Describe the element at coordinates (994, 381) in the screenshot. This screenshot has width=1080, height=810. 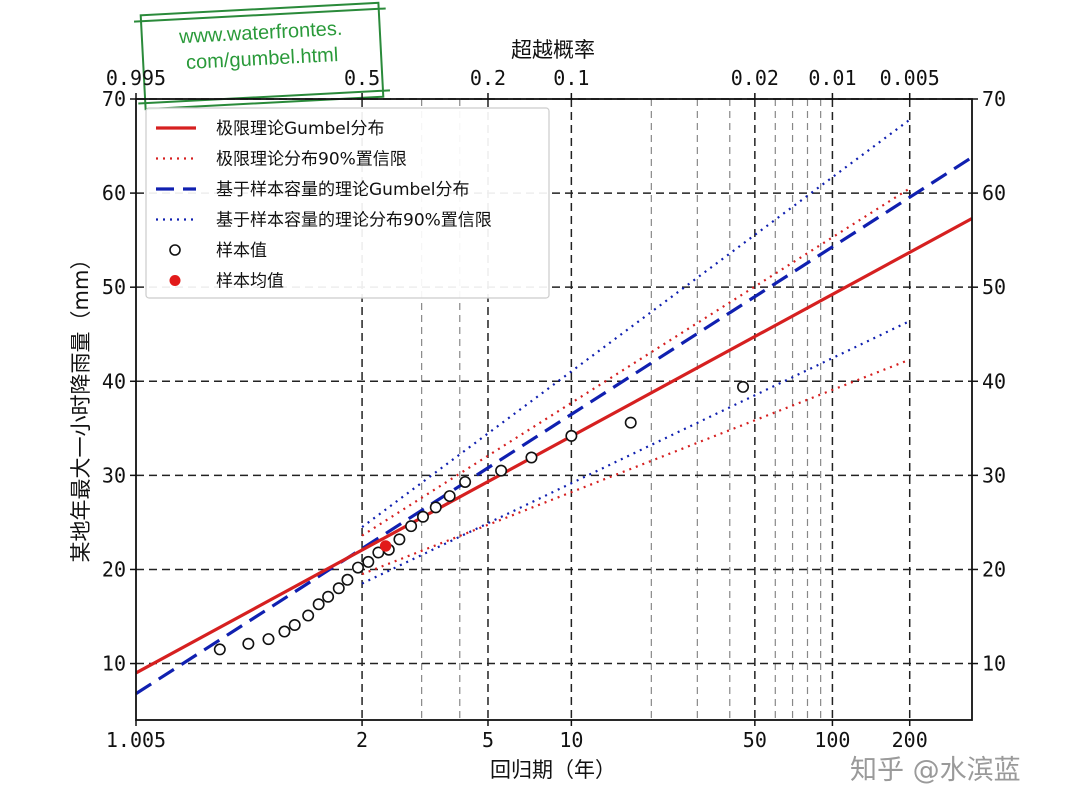
I see `right-y-tick-label: 40` at that location.